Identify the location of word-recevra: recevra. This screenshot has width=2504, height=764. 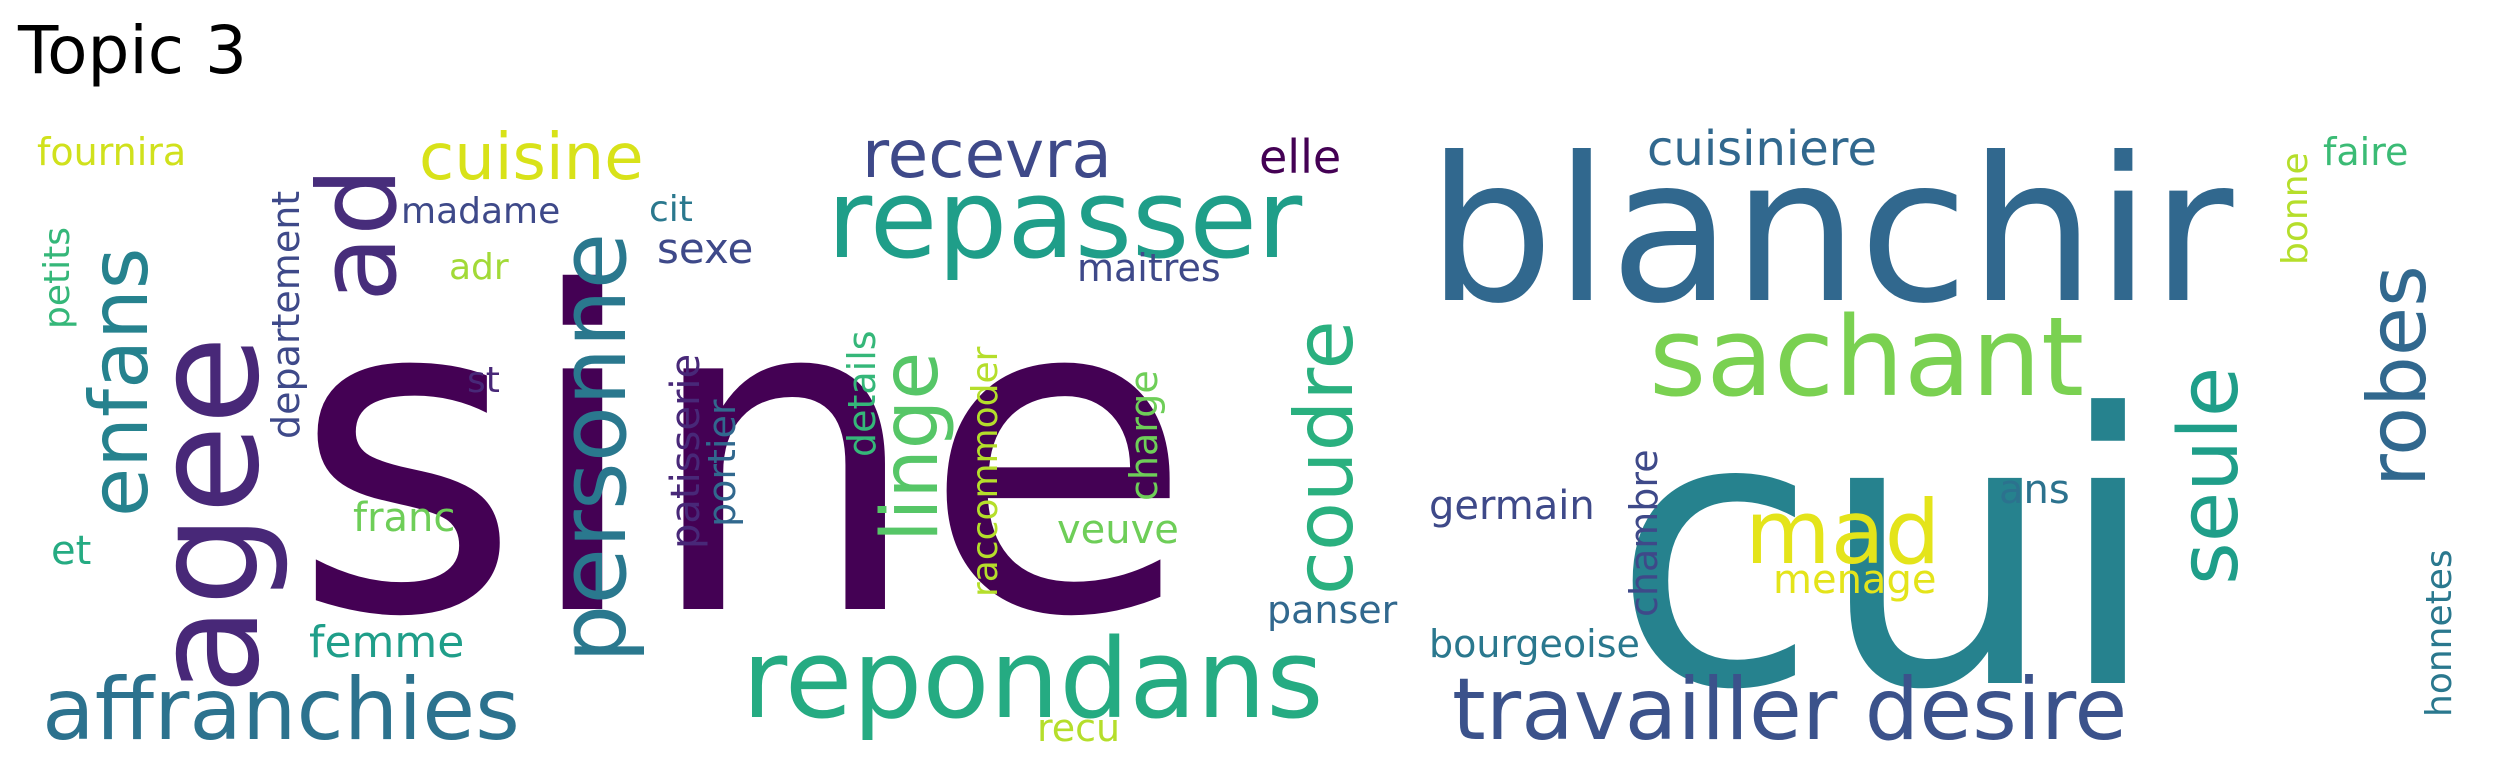
(987, 155).